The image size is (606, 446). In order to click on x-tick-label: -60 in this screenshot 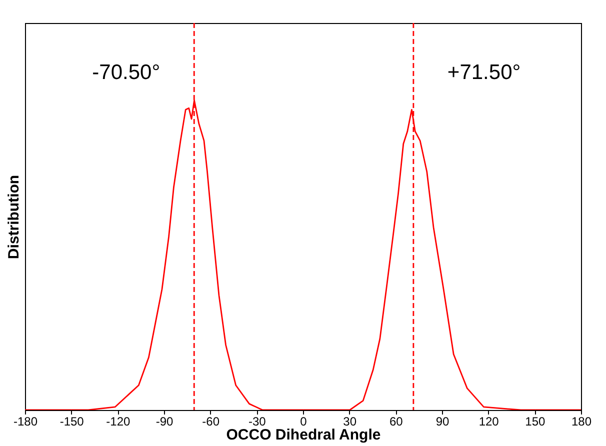, I will do `click(211, 421)`.